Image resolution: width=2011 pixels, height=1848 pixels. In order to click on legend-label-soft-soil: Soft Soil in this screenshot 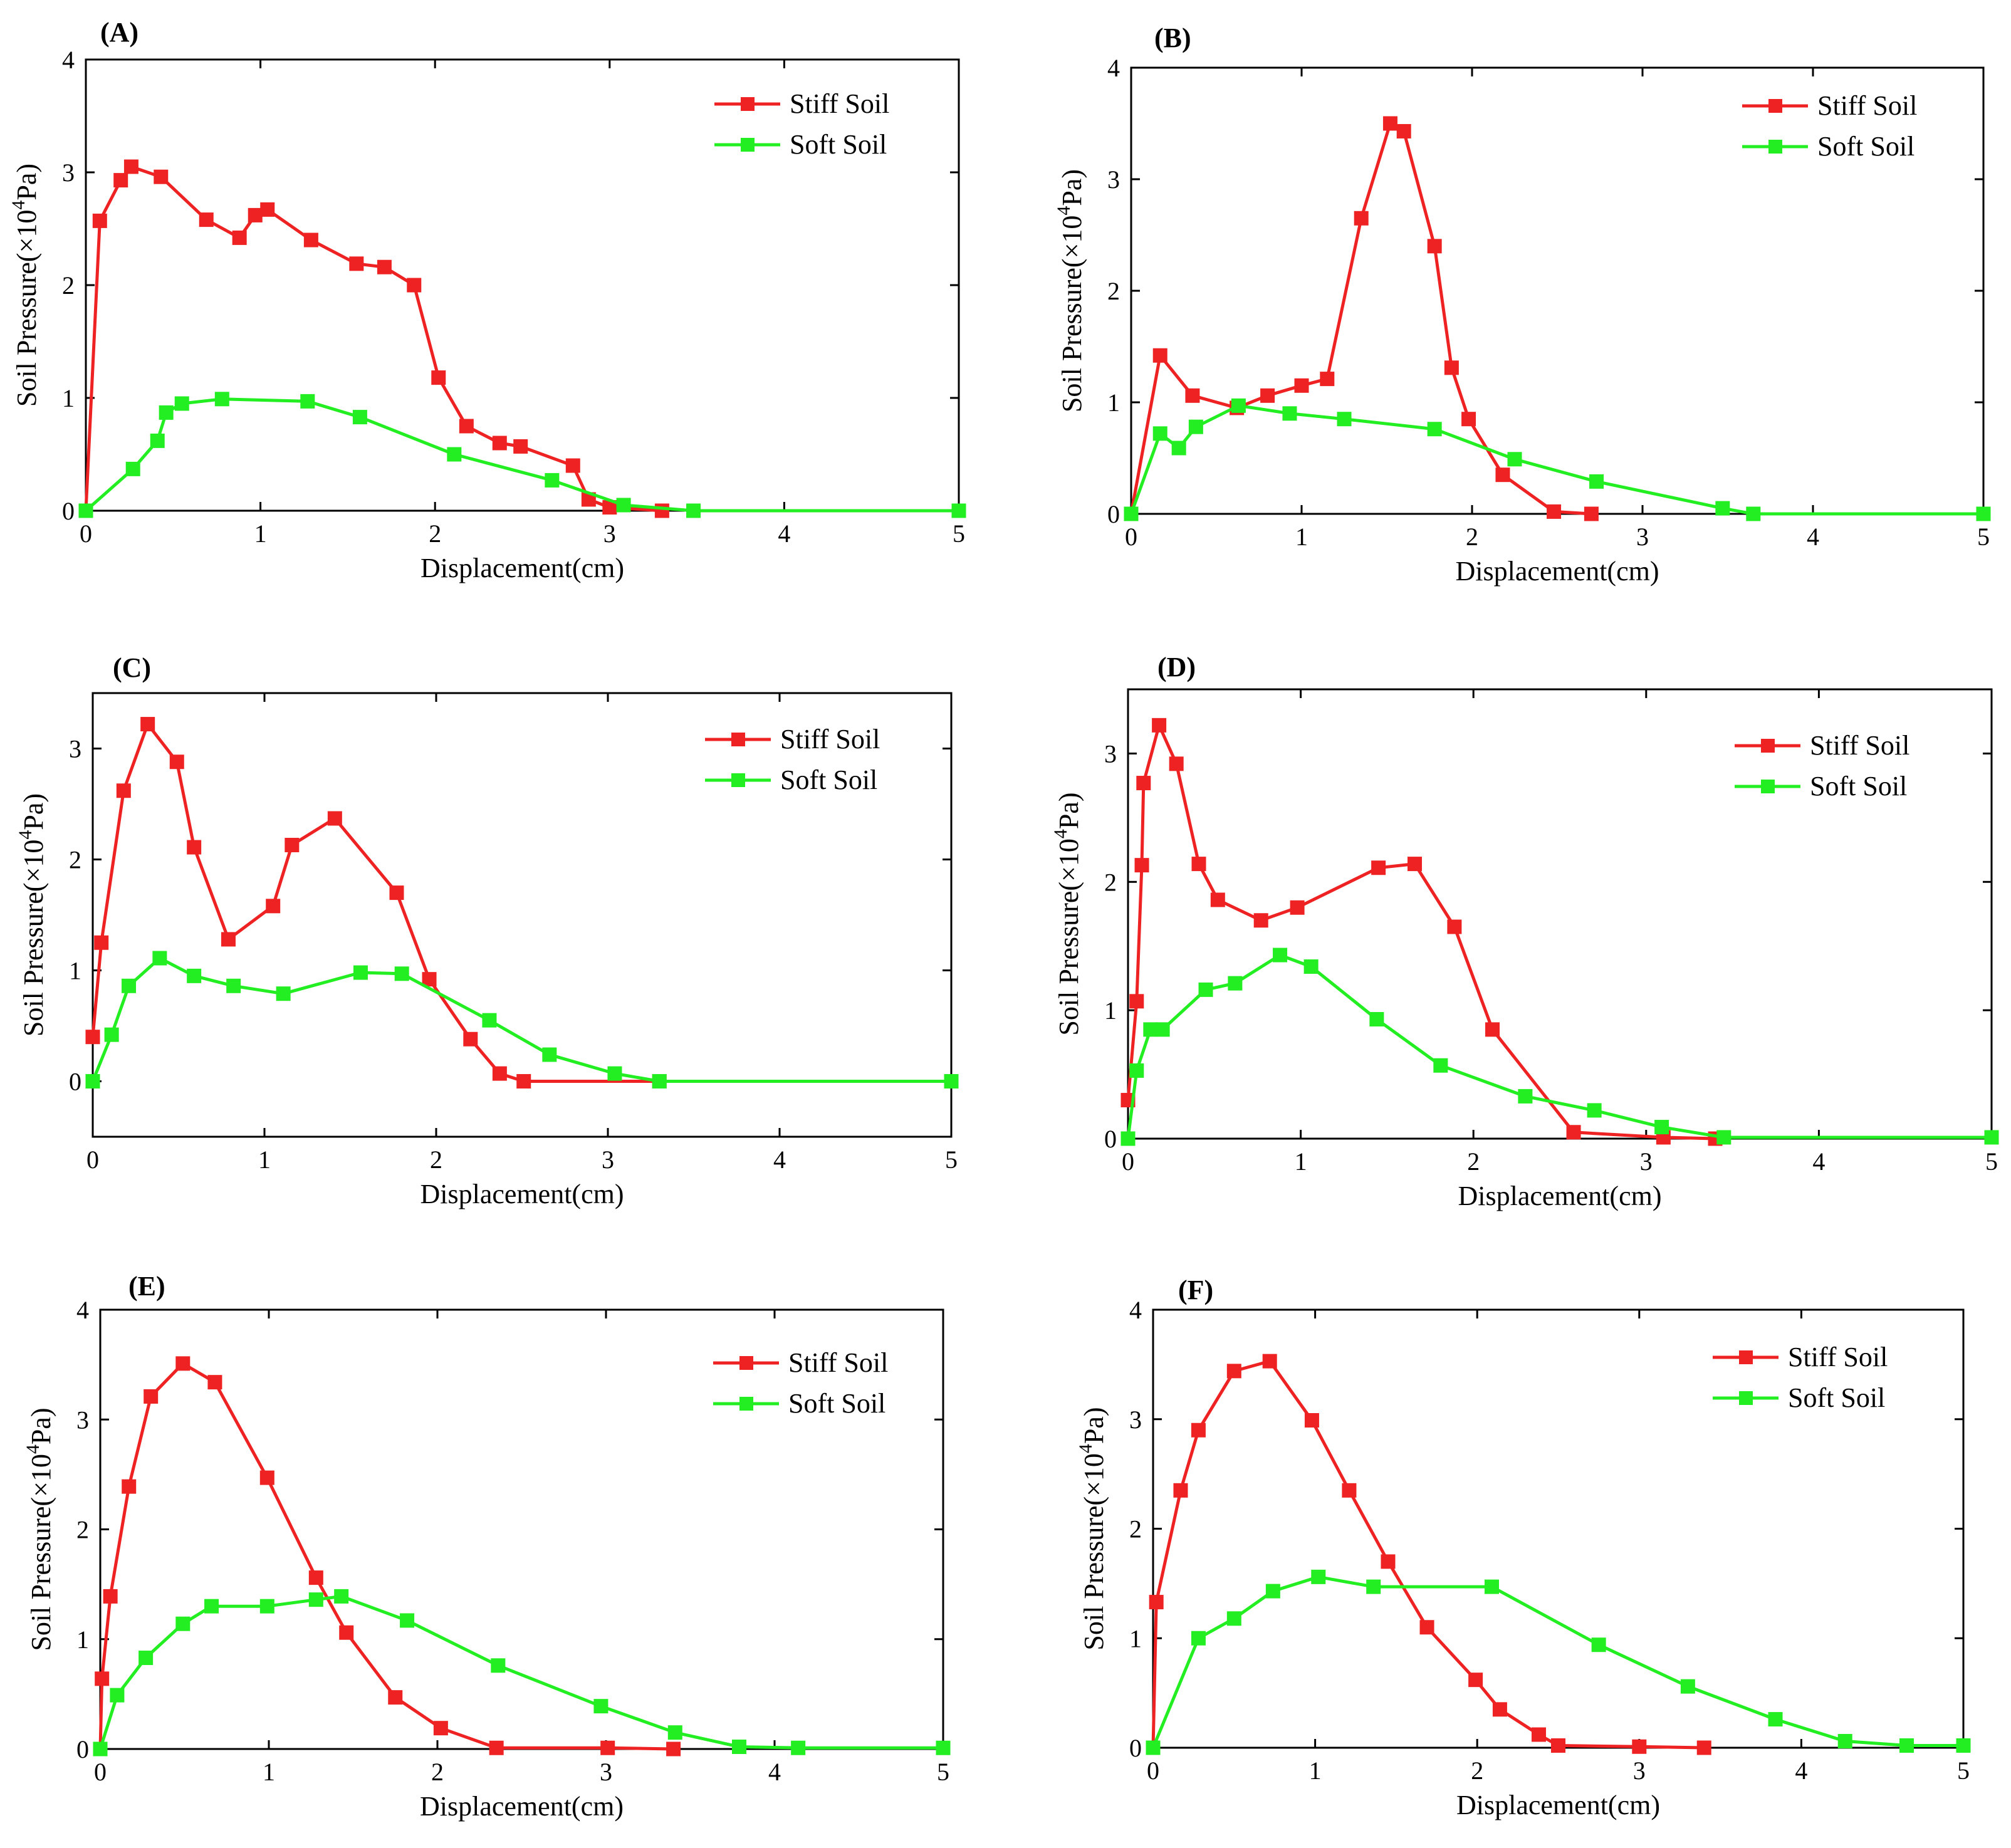, I will do `click(828, 780)`.